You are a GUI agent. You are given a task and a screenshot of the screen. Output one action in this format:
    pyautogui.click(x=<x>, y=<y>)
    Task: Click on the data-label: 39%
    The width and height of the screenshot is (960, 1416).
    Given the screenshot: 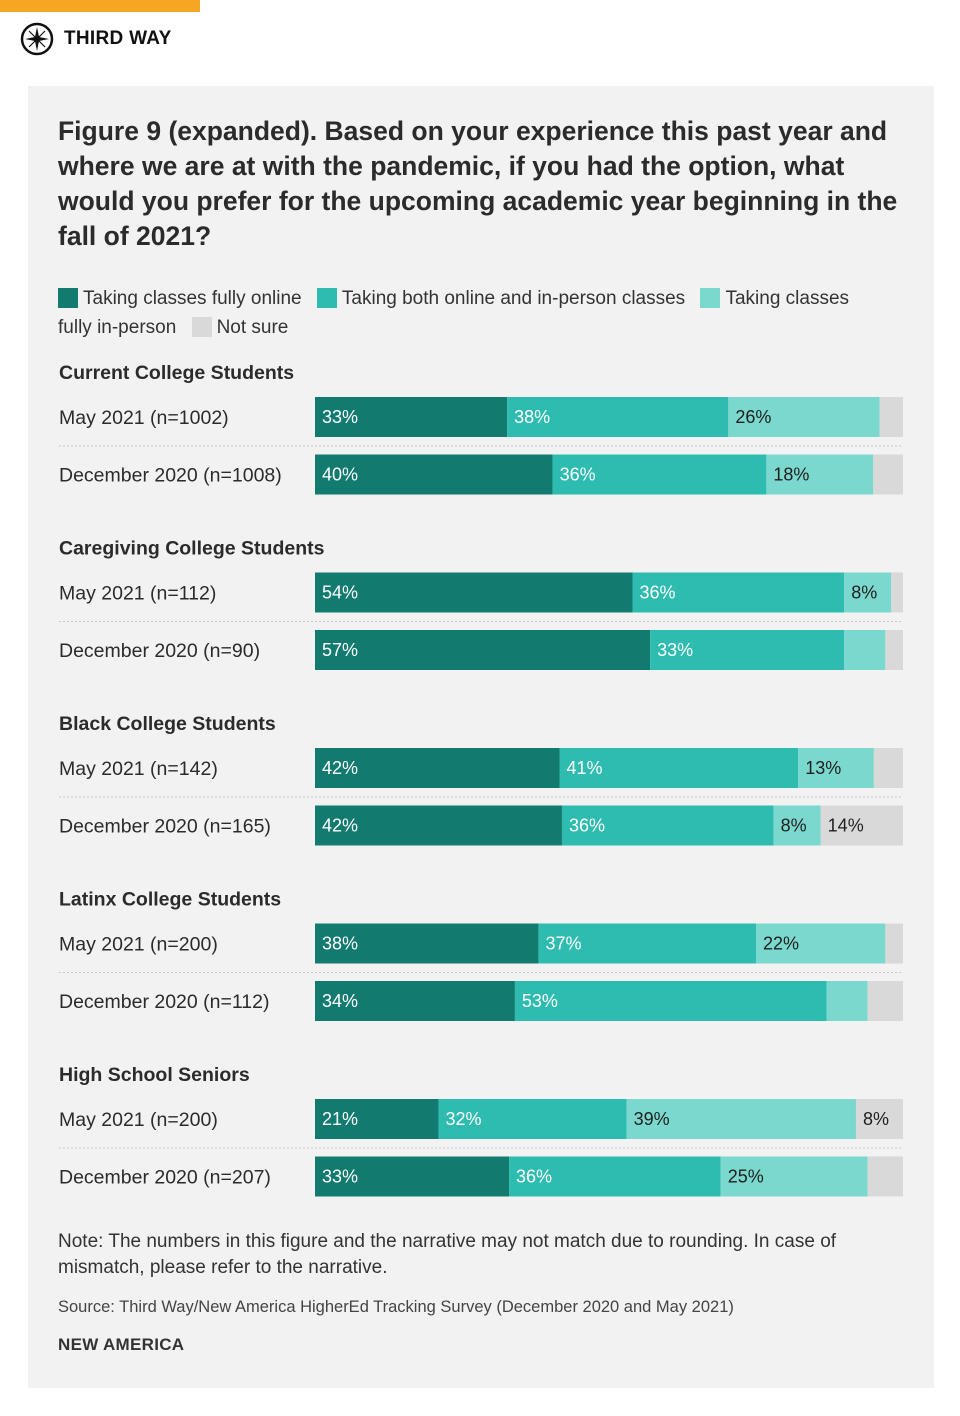 What is the action you would take?
    pyautogui.click(x=652, y=1119)
    